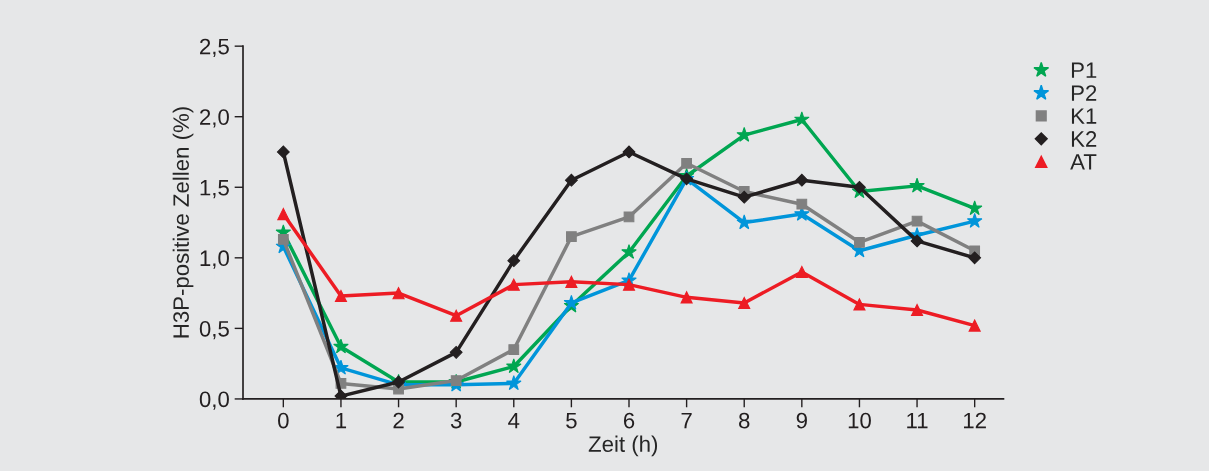 The height and width of the screenshot is (471, 1209). I want to click on legend-label: P1, so click(1084, 70).